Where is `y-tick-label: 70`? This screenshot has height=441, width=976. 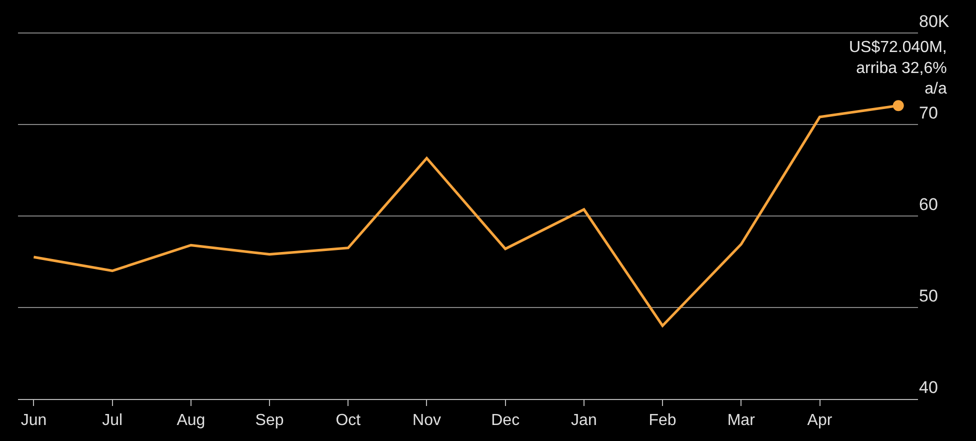
y-tick-label: 70 is located at coordinates (928, 112).